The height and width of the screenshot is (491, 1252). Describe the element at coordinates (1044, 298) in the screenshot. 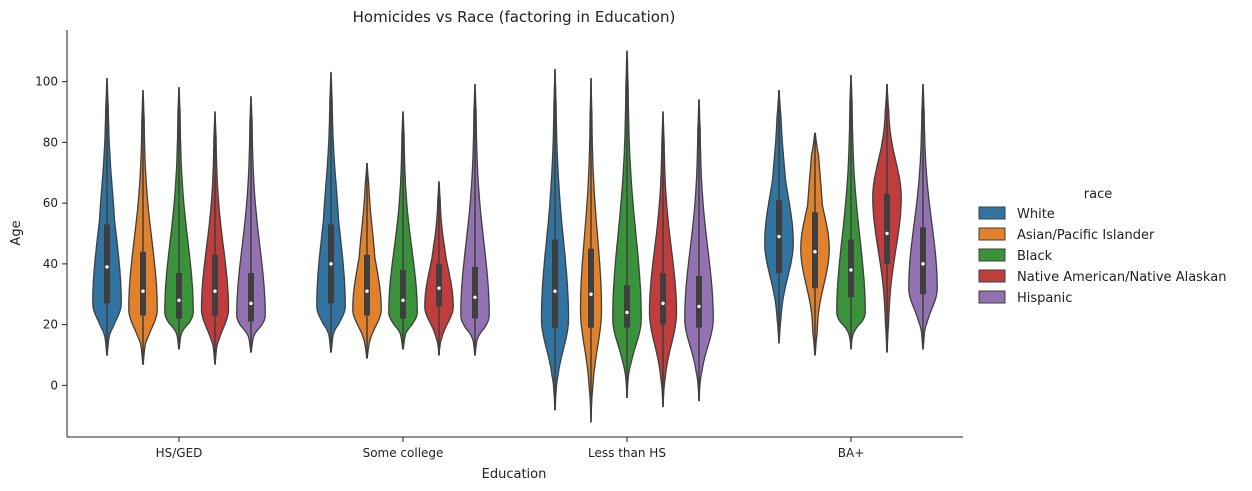

I see `legend-label: Hispanic` at that location.